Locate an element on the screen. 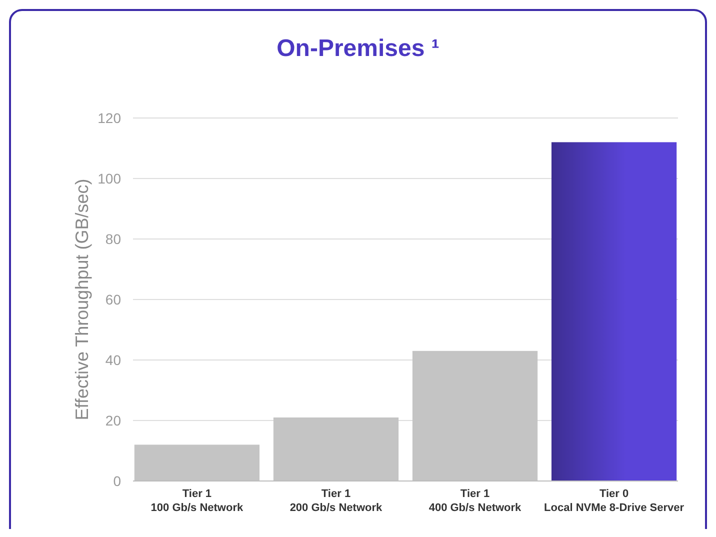  x-tick-label: Tier 0 Local NVMe 8-Drive Server is located at coordinates (614, 501).